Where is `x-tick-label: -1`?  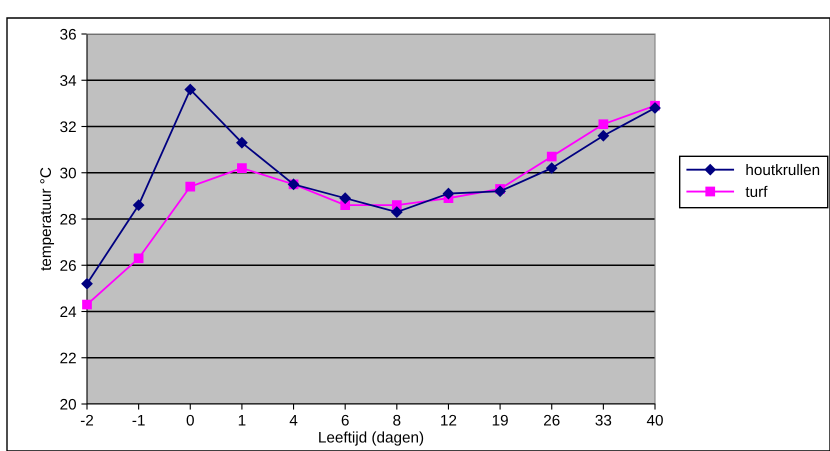 x-tick-label: -1 is located at coordinates (138, 420).